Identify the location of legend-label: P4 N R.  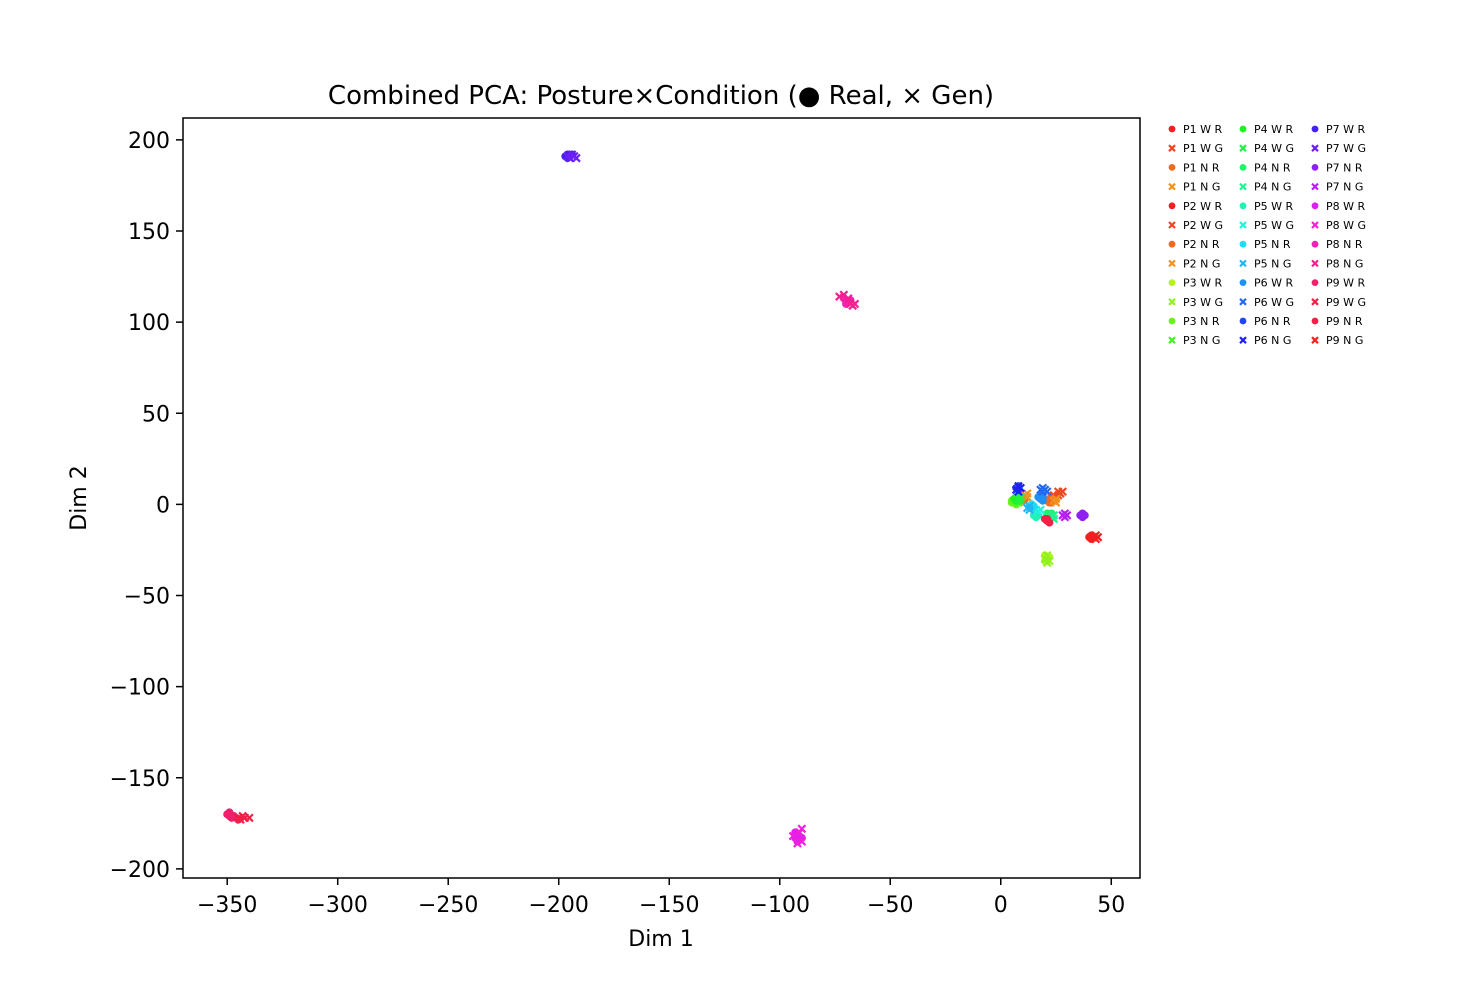
(1272, 167).